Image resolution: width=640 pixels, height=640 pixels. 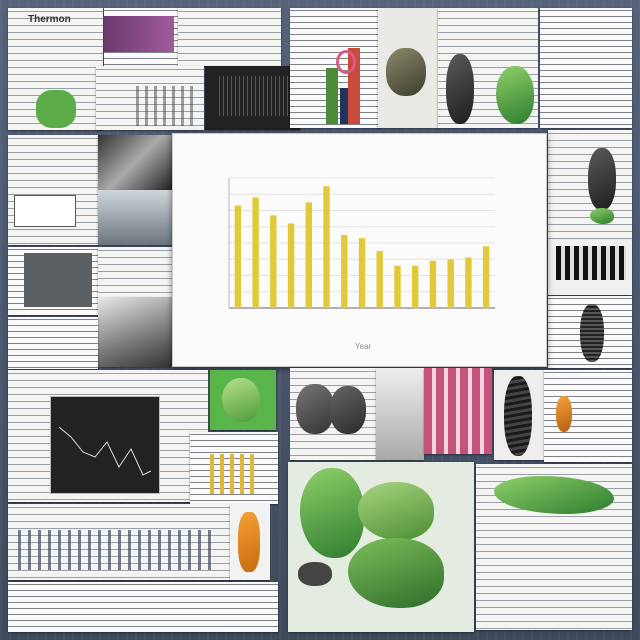 What do you see at coordinates (400, 414) in the screenshot?
I see `lab-photo` at bounding box center [400, 414].